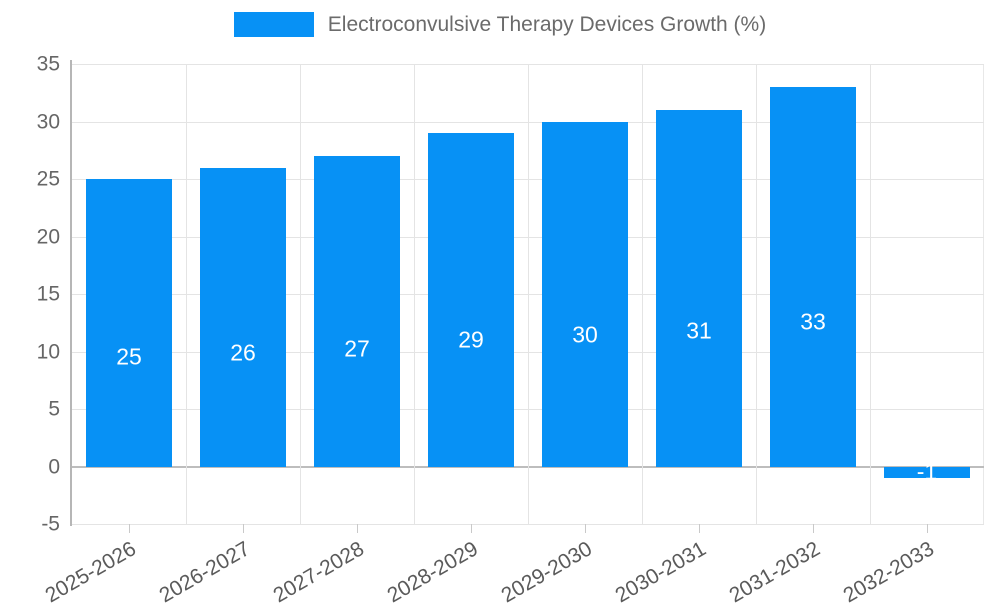 The image size is (1000, 613). I want to click on bar-value-label: 31, so click(699, 330).